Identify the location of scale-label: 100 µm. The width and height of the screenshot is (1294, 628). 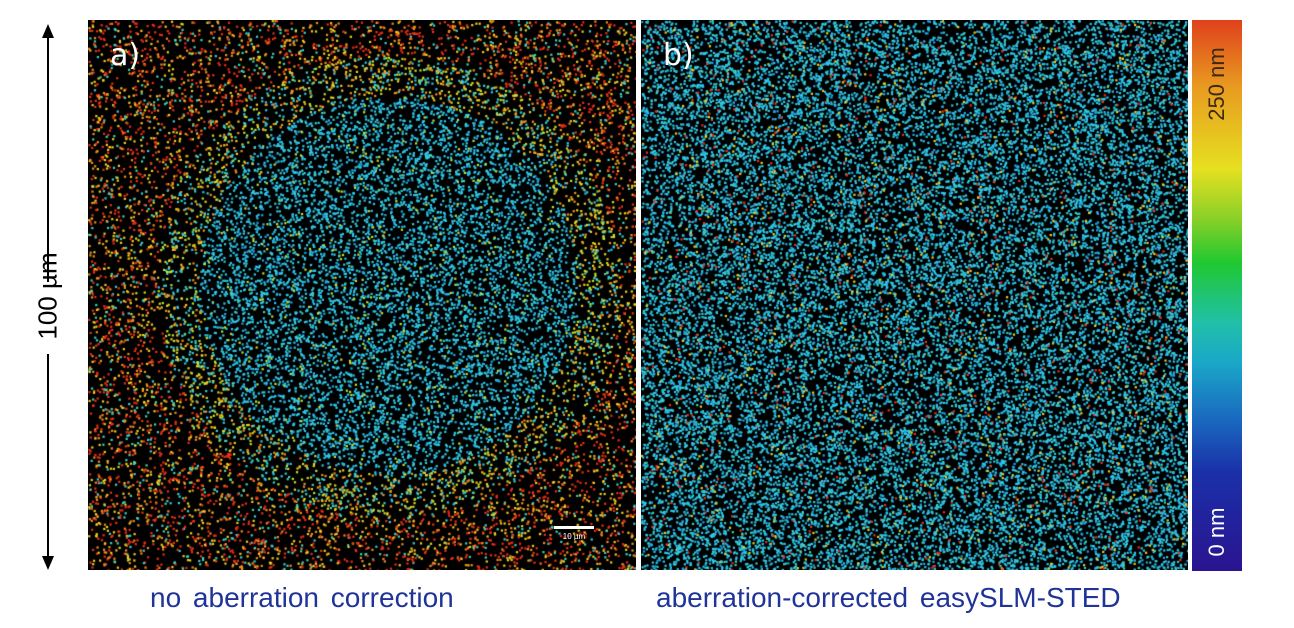
(47, 296).